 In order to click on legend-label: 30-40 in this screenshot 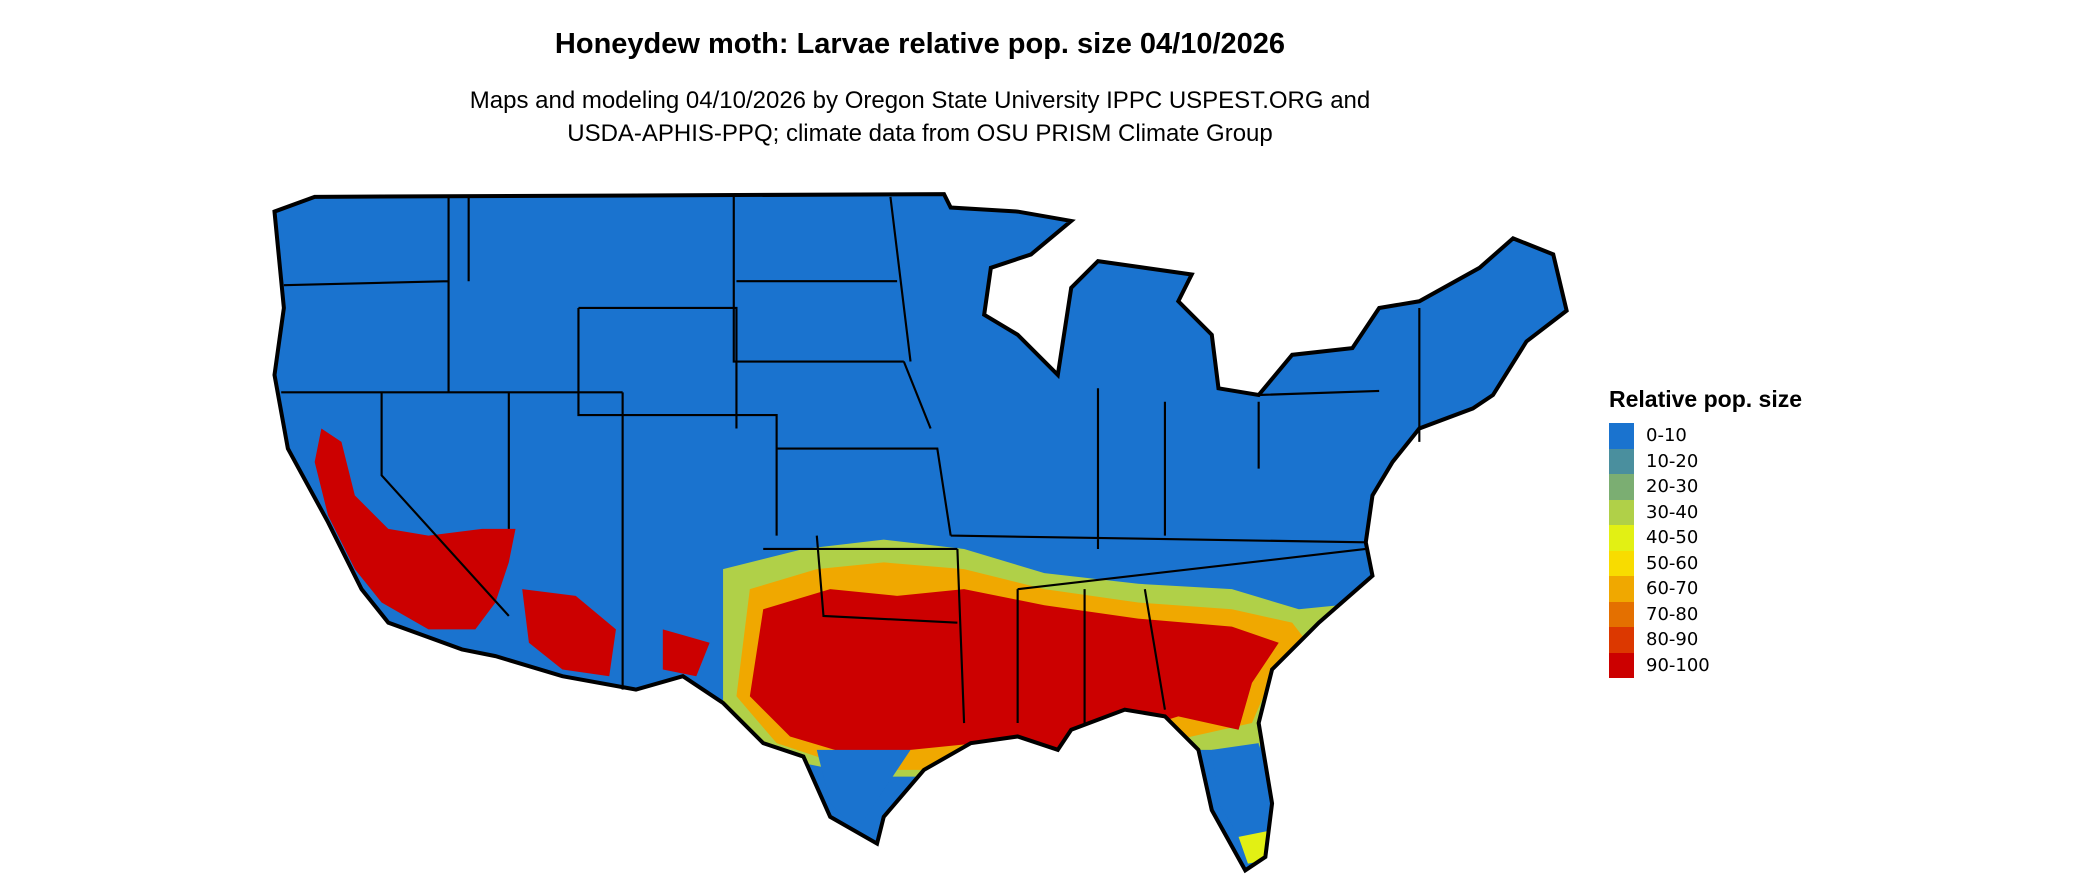, I will do `click(1672, 512)`.